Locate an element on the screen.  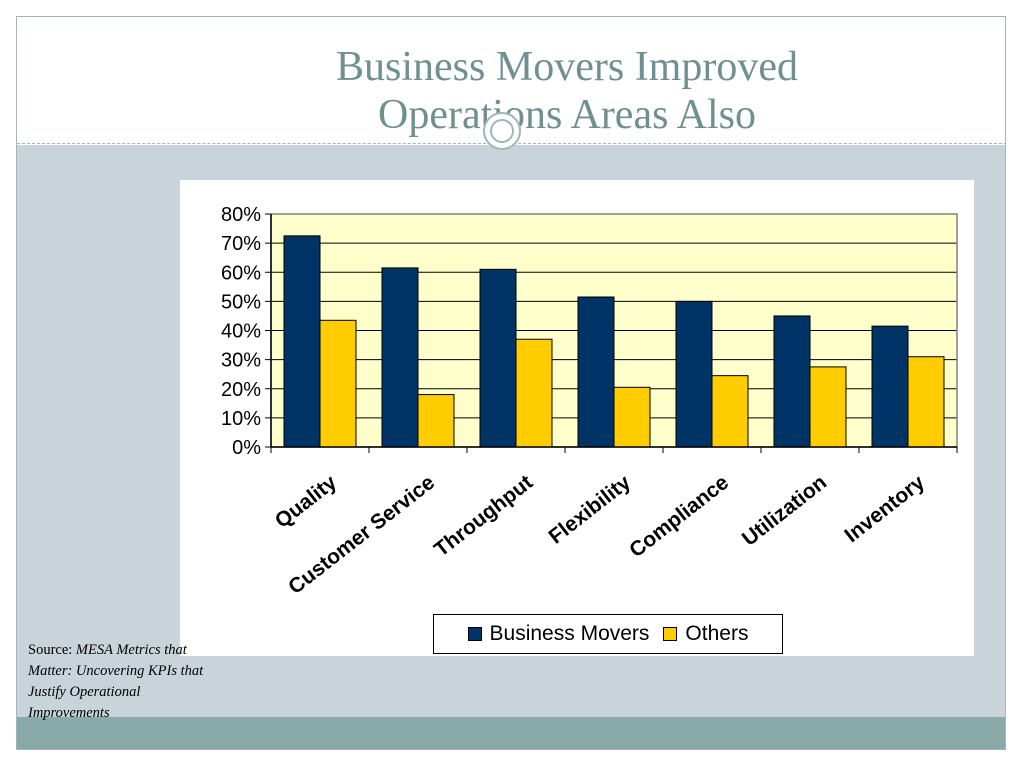
y-tick-label: 60% is located at coordinates (241, 273).